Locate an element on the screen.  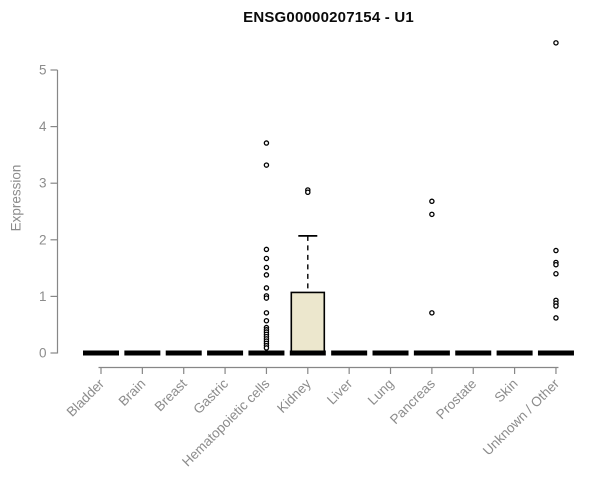
y-tick-label: 5 is located at coordinates (43, 70).